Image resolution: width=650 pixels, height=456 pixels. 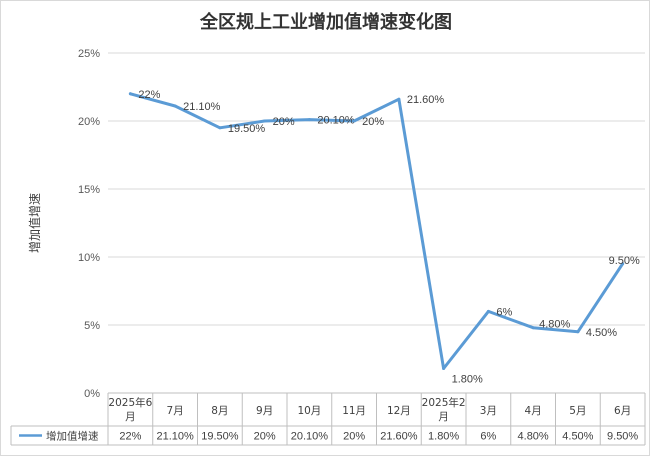 What do you see at coordinates (130, 402) in the screenshot?
I see `x-category-label: 2025年6` at bounding box center [130, 402].